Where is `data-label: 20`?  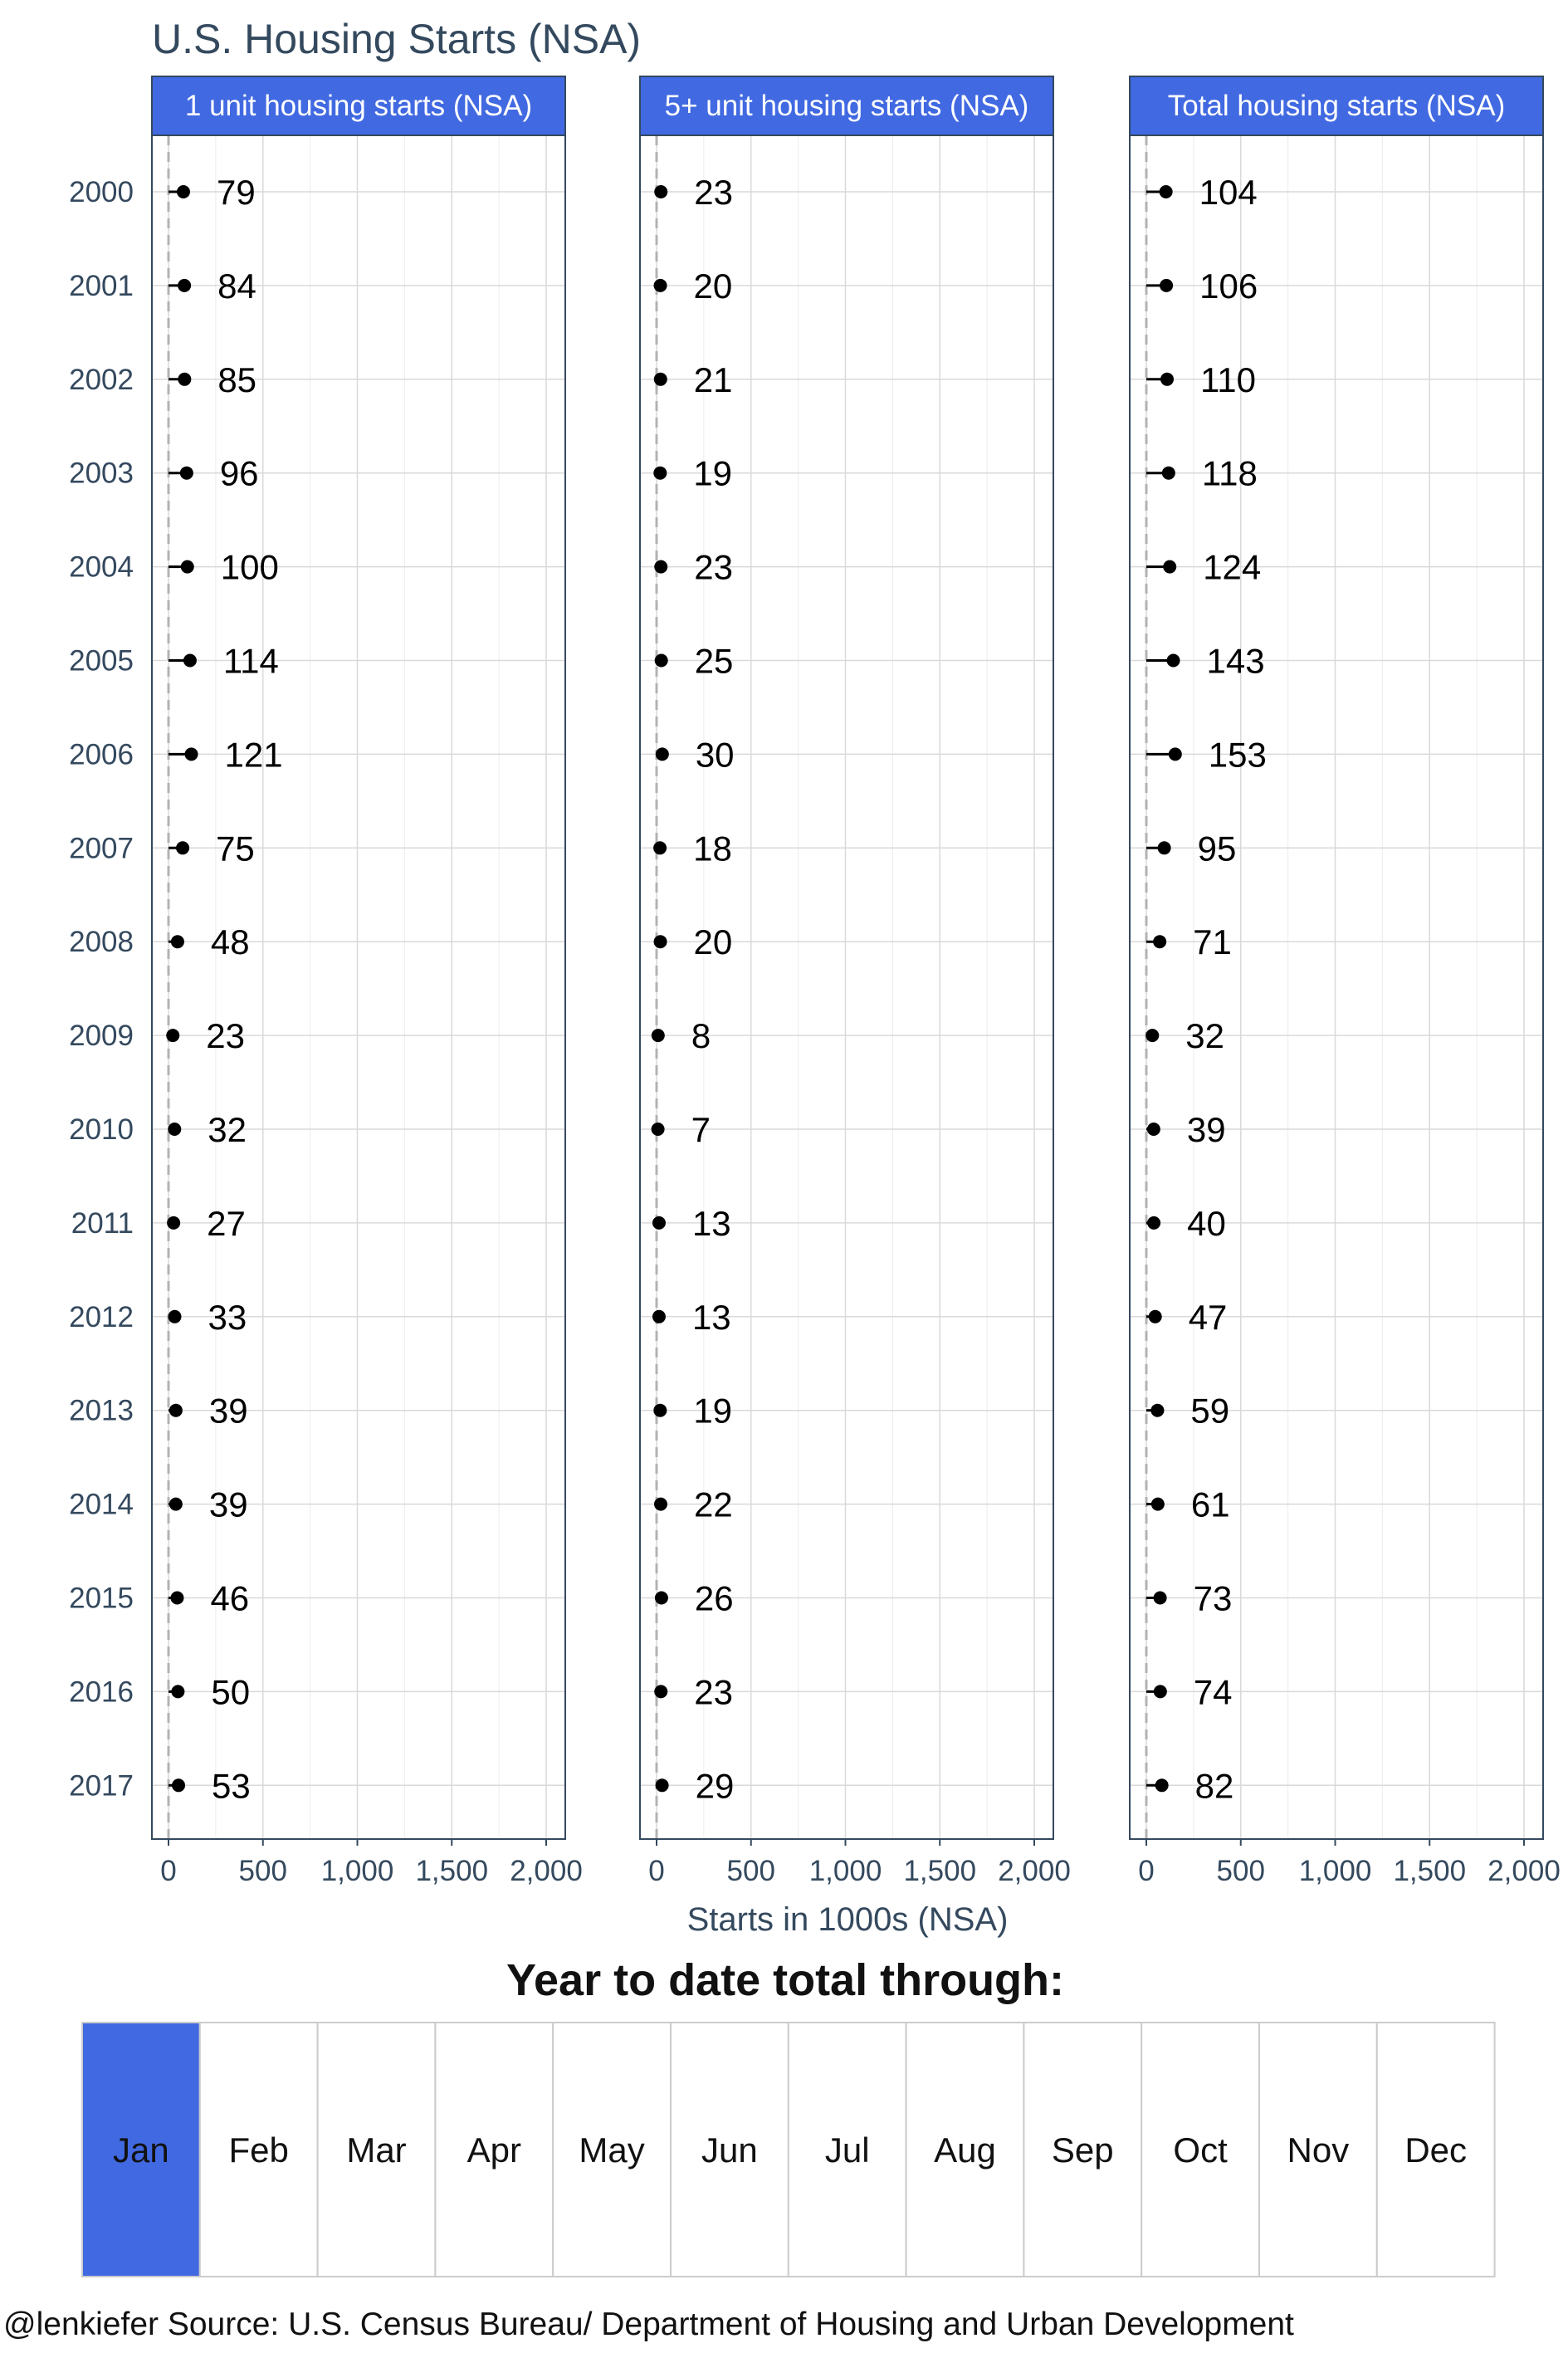
data-label: 20 is located at coordinates (714, 287).